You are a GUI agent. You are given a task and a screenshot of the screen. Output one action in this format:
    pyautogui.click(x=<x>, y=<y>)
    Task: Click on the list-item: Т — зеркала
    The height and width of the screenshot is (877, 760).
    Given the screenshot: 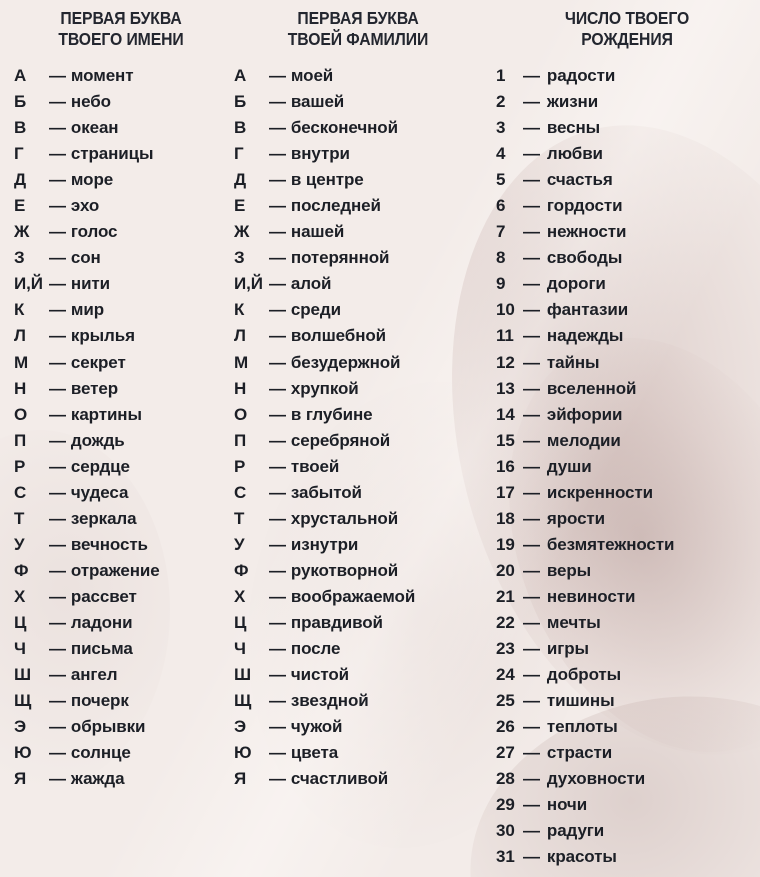 What is the action you would take?
    pyautogui.click(x=121, y=519)
    